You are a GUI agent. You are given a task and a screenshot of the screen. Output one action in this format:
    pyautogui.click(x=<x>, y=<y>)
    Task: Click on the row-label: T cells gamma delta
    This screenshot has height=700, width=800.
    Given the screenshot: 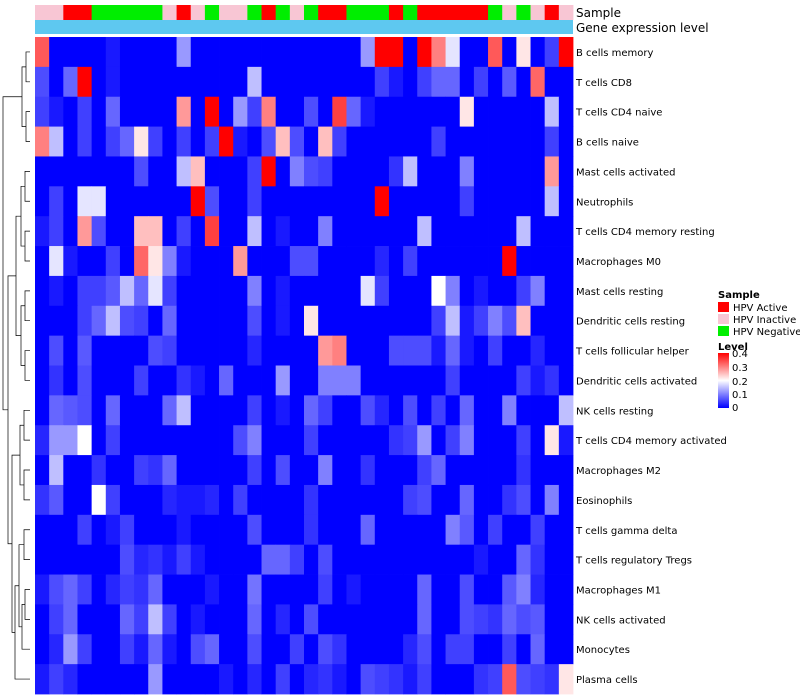 What is the action you would take?
    pyautogui.click(x=626, y=531)
    